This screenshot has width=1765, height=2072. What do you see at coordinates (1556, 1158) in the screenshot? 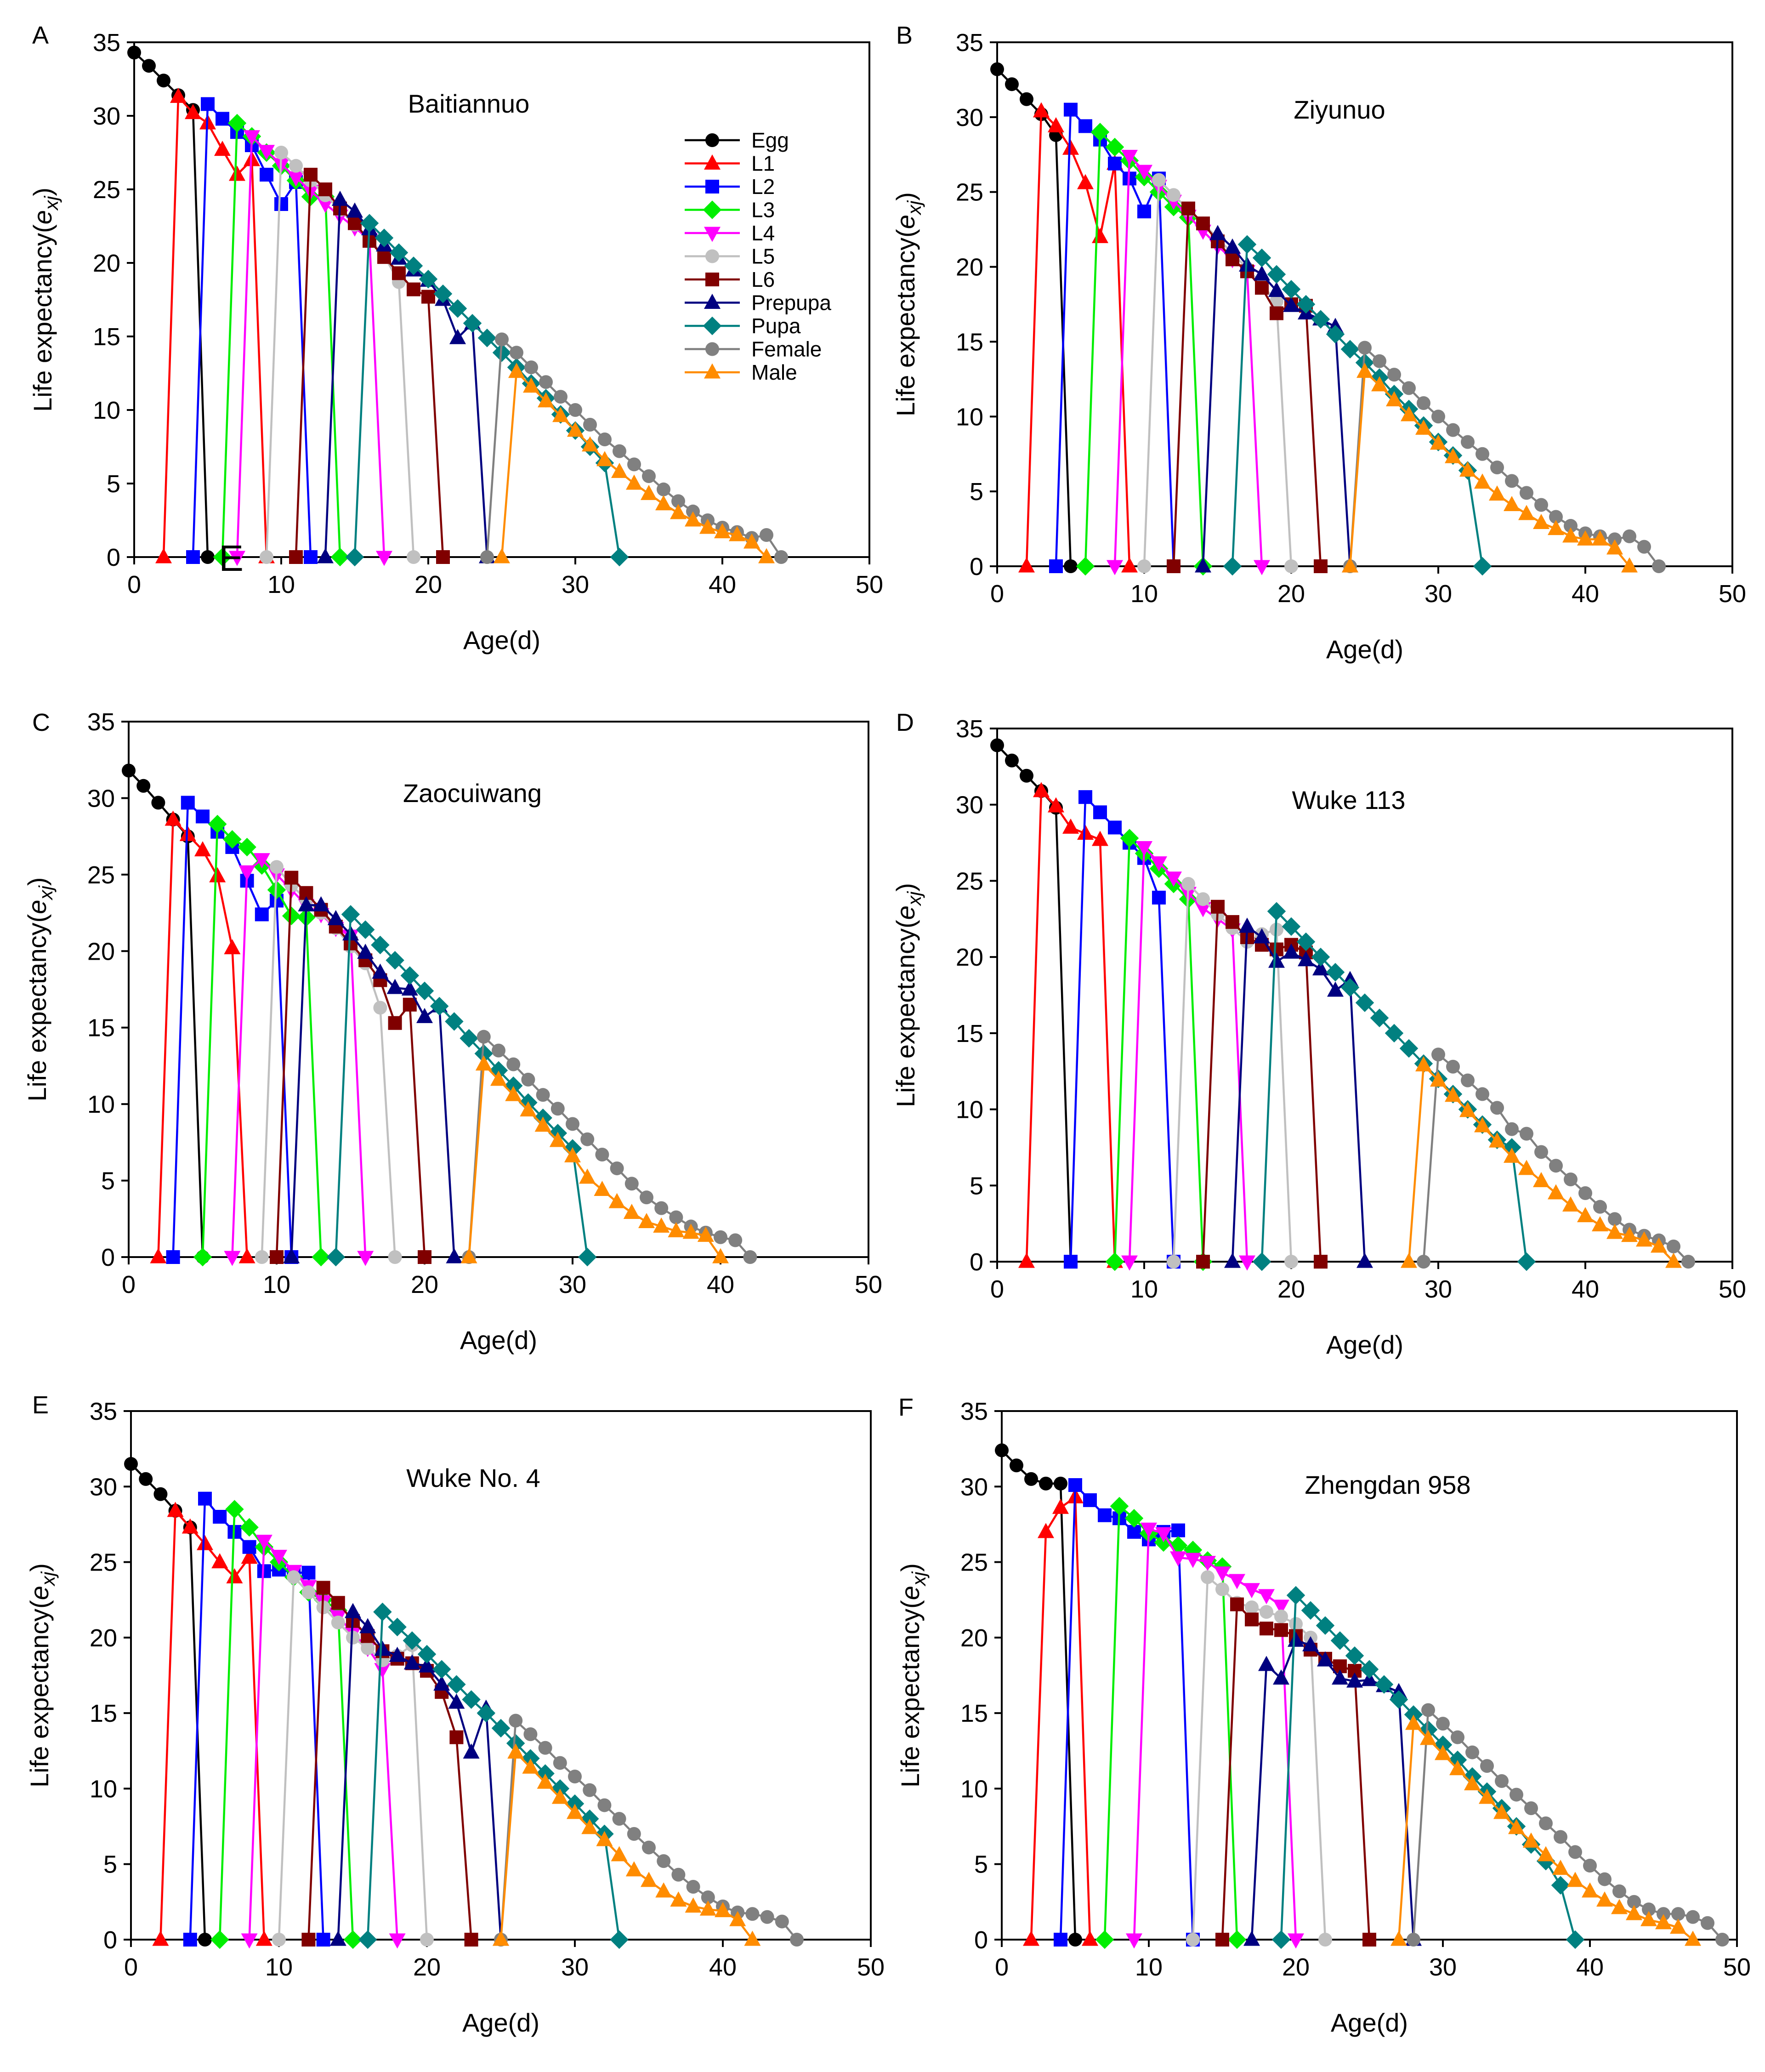
I see `series-female` at bounding box center [1556, 1158].